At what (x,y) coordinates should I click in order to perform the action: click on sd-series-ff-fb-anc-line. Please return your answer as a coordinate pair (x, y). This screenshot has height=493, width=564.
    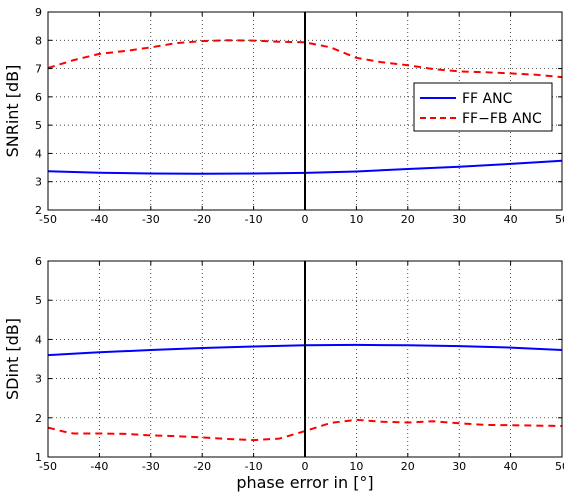
    Looking at the image, I should click on (305, 430).